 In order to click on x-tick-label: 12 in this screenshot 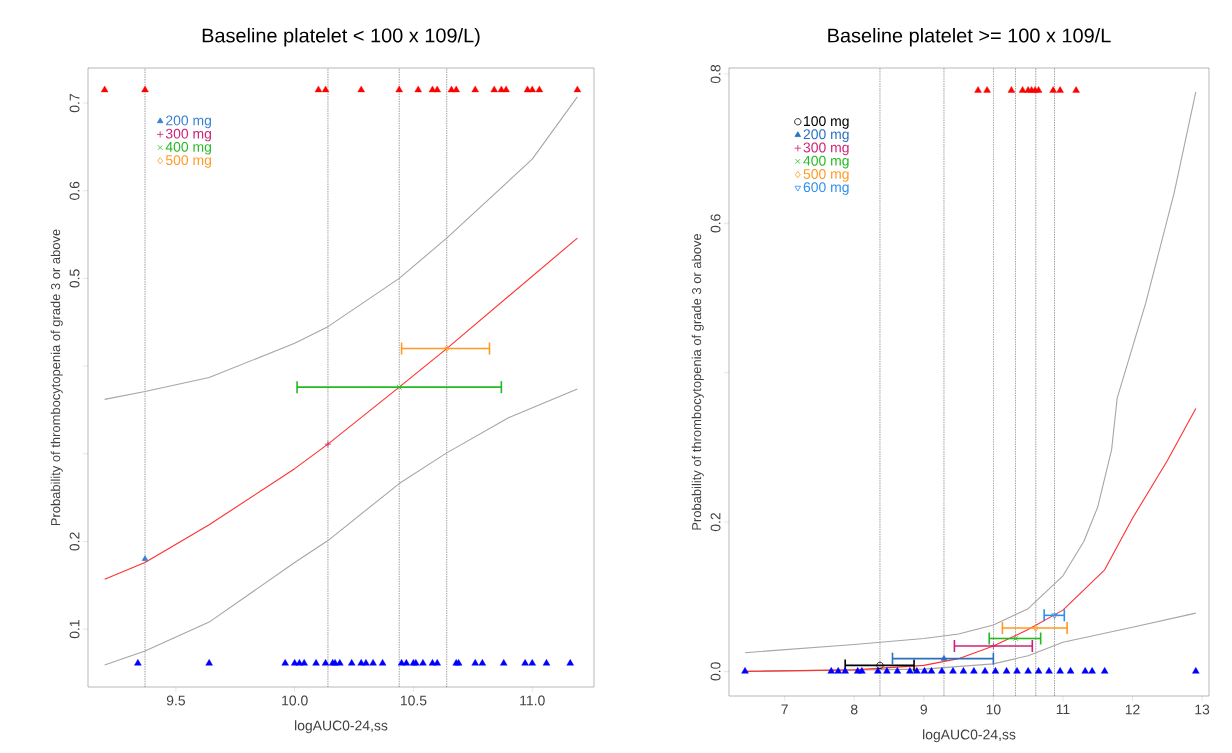, I will do `click(1132, 709)`.